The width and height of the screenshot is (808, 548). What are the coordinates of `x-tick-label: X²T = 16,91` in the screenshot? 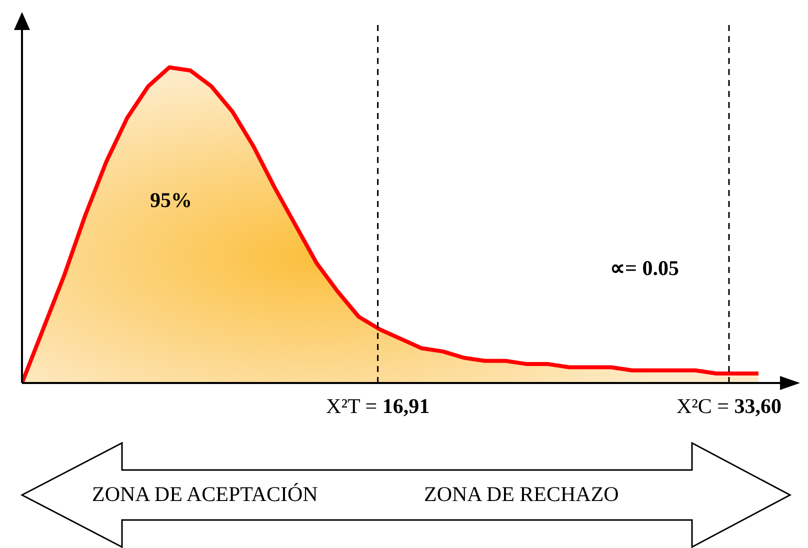 It's located at (378, 406).